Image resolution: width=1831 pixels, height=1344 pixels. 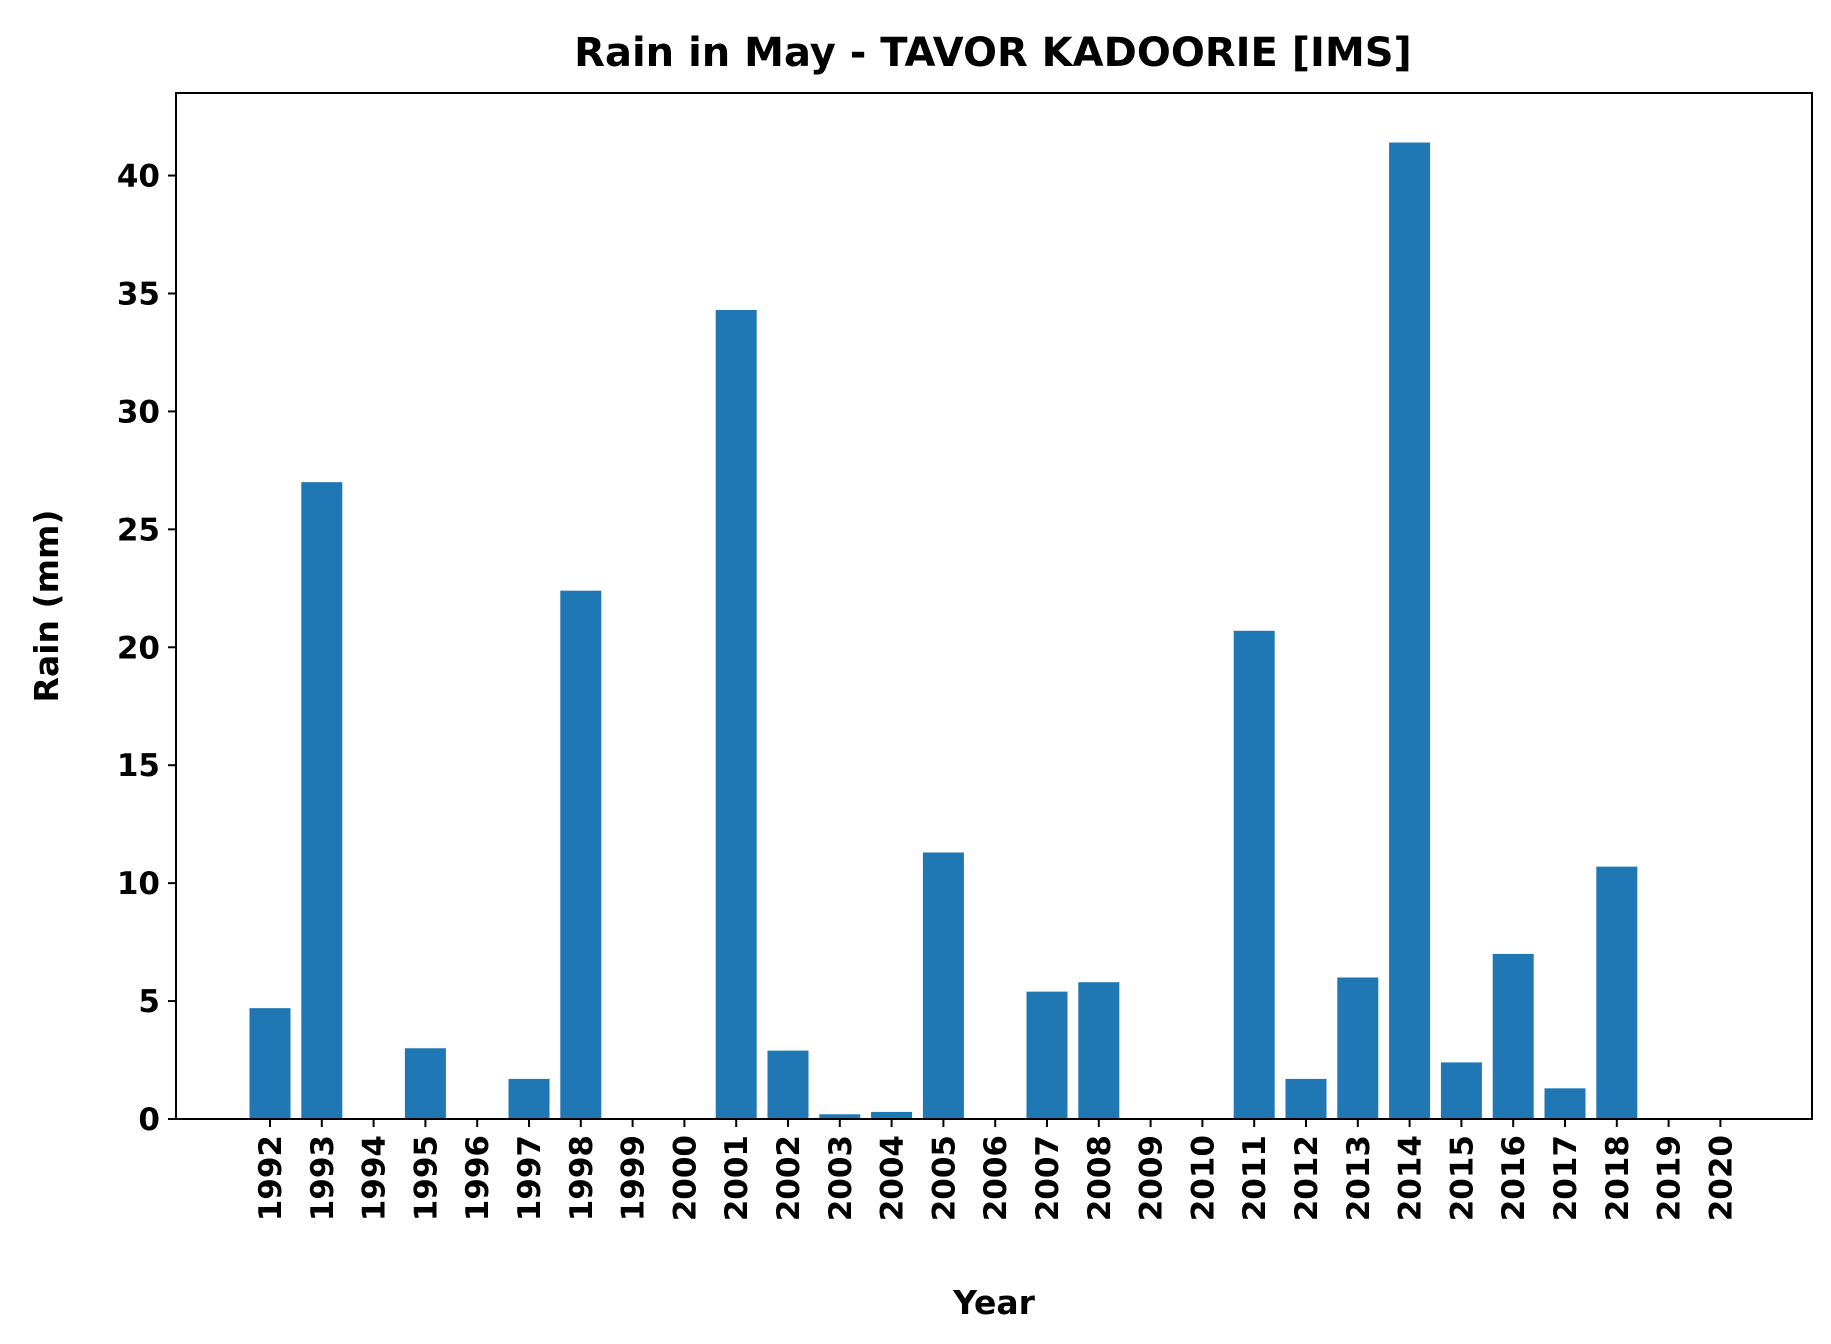 What do you see at coordinates (1565, 1103) in the screenshot?
I see `bar-2017` at bounding box center [1565, 1103].